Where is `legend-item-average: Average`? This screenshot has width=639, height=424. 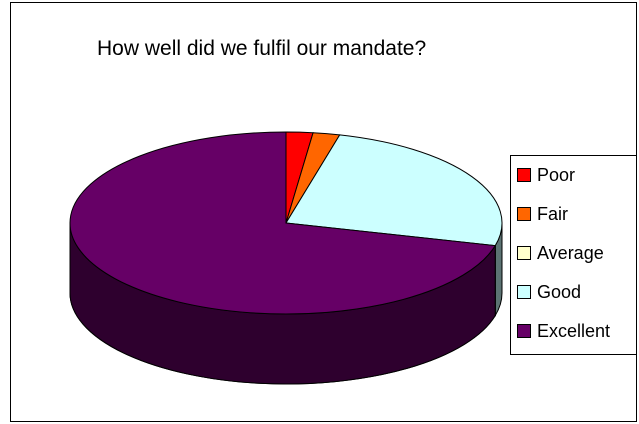
legend-item-average: Average is located at coordinates (560, 253).